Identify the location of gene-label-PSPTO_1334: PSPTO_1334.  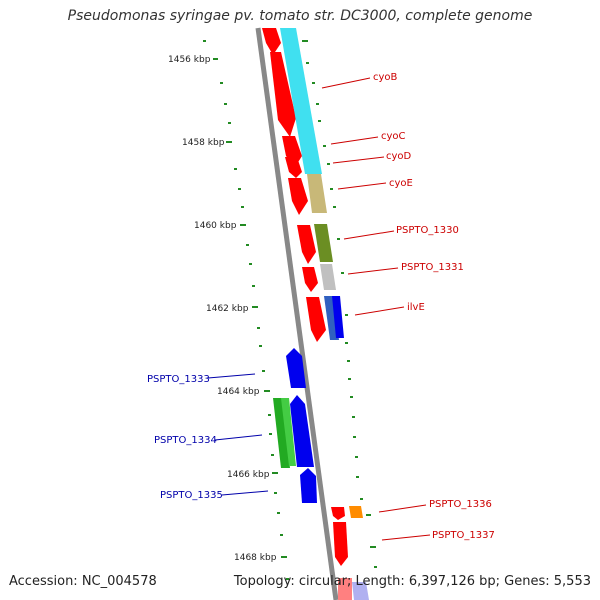
(185, 440).